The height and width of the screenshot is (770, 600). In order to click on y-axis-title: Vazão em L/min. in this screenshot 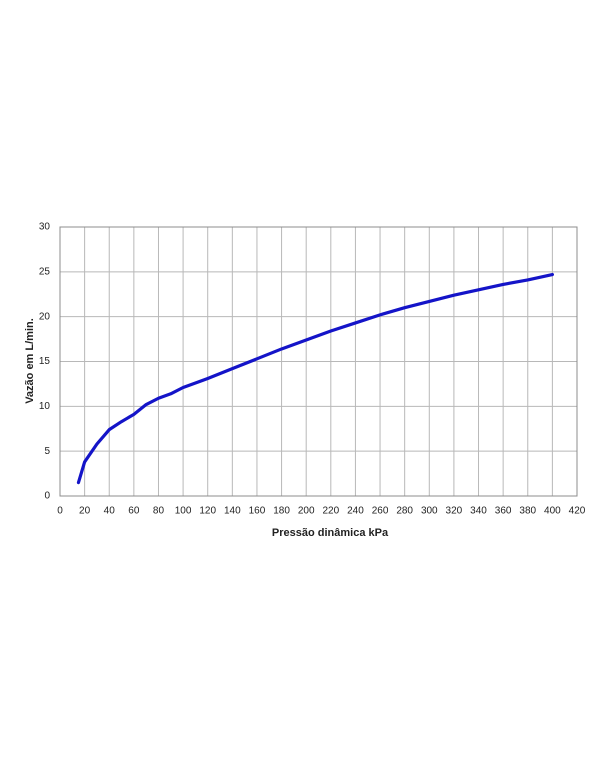, I will do `click(30, 361)`.